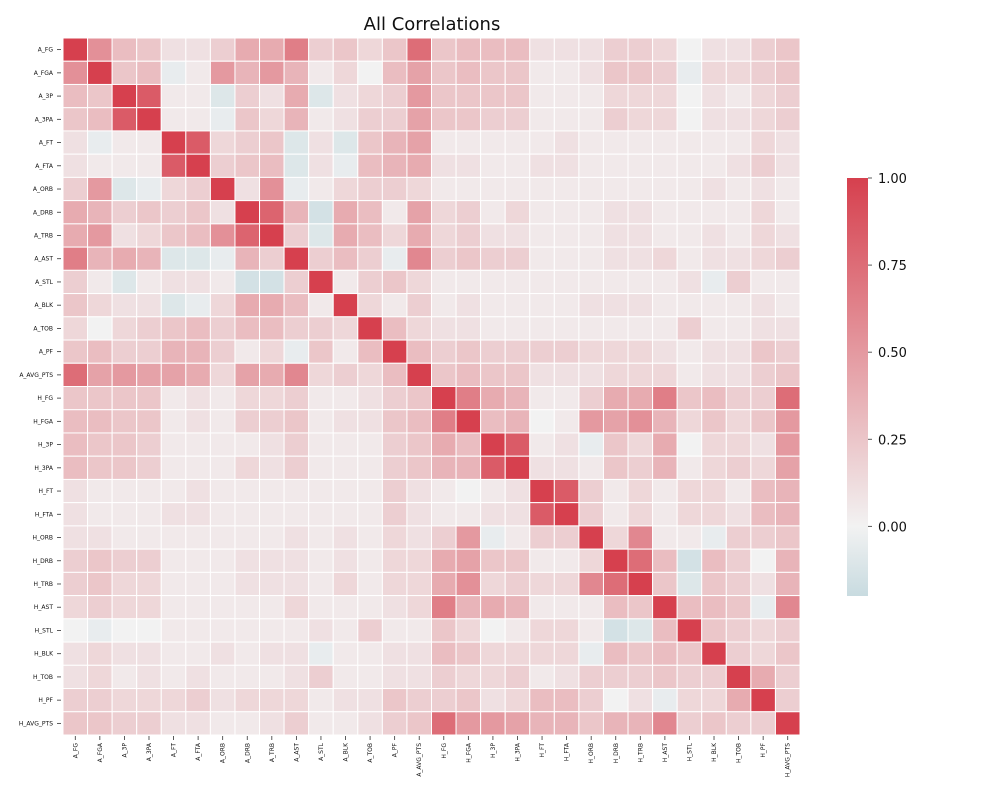  Describe the element at coordinates (615, 119) in the screenshot. I see `heatmap-cell-A_3PA-H_DRB` at that location.